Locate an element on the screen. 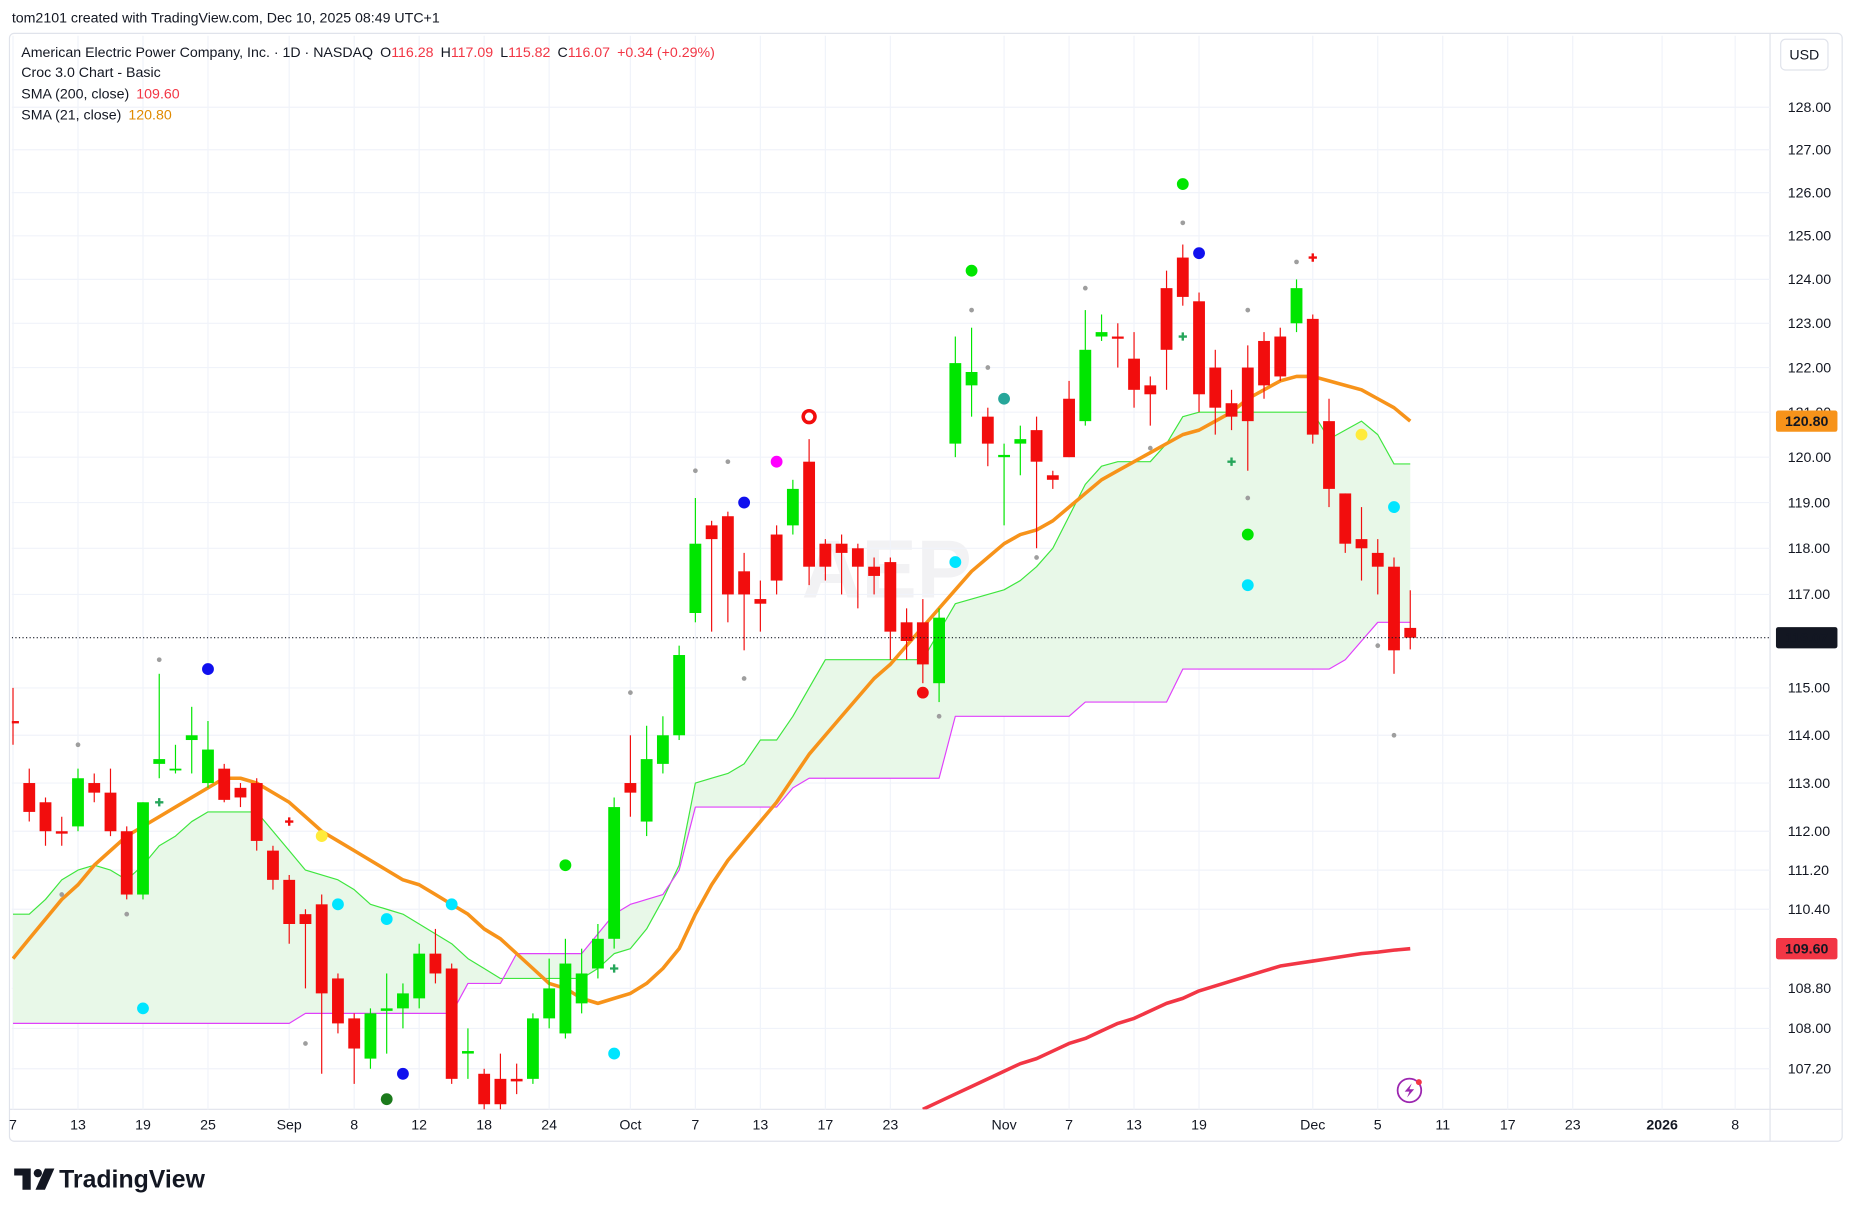 The width and height of the screenshot is (1854, 1216). x-tick-label: 19 is located at coordinates (1199, 1125).